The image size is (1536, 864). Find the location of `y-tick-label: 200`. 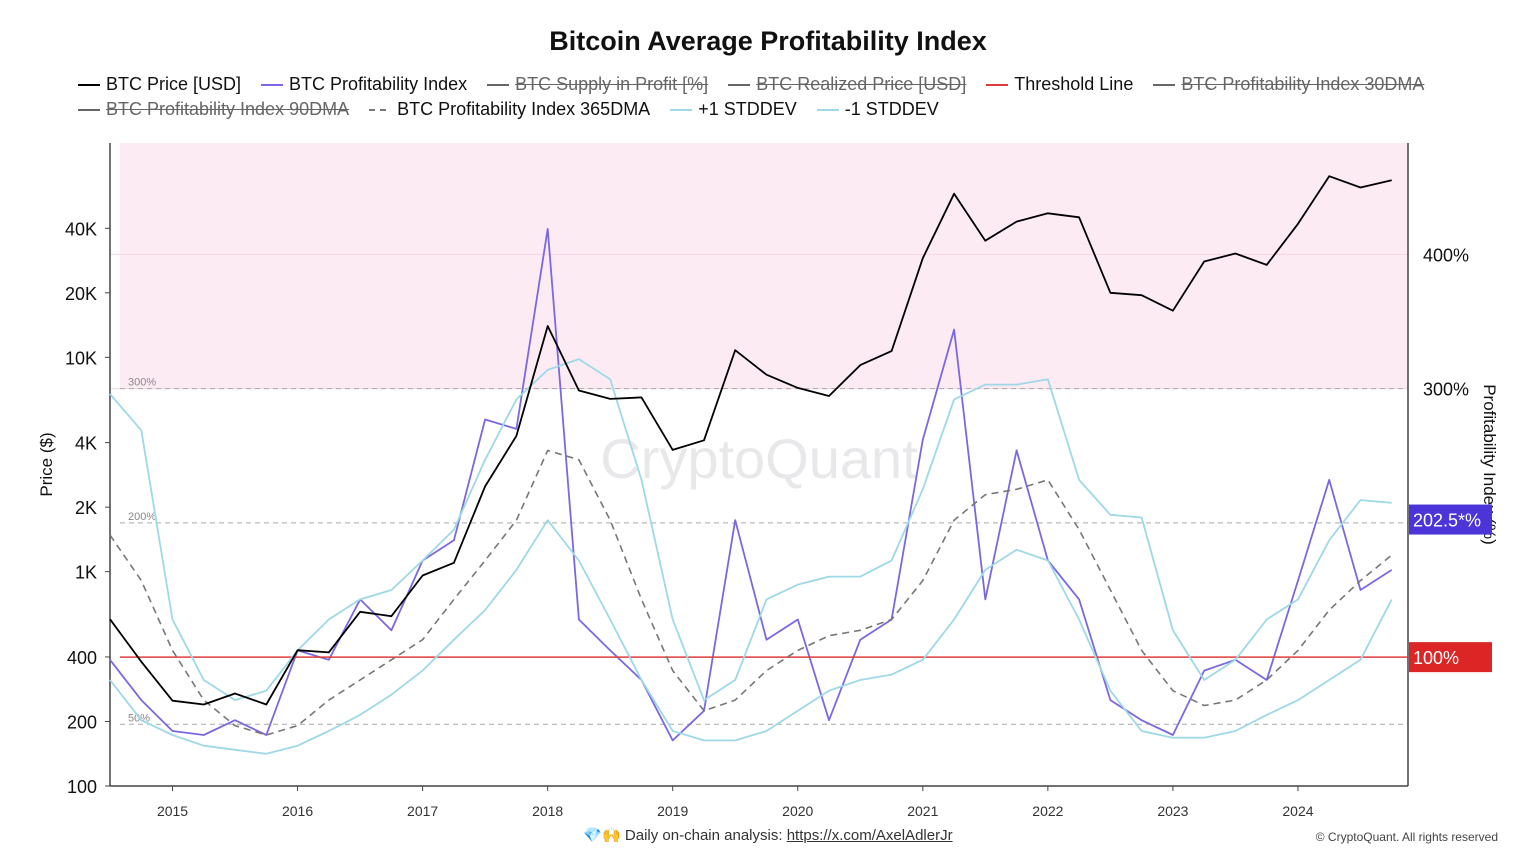

y-tick-label: 200 is located at coordinates (82, 722).